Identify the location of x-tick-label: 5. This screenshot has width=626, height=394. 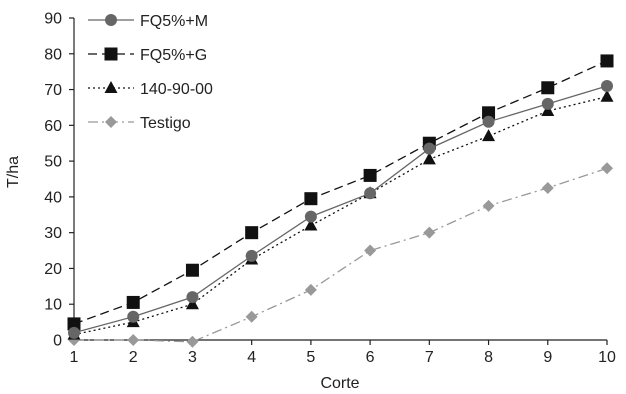
(310, 357).